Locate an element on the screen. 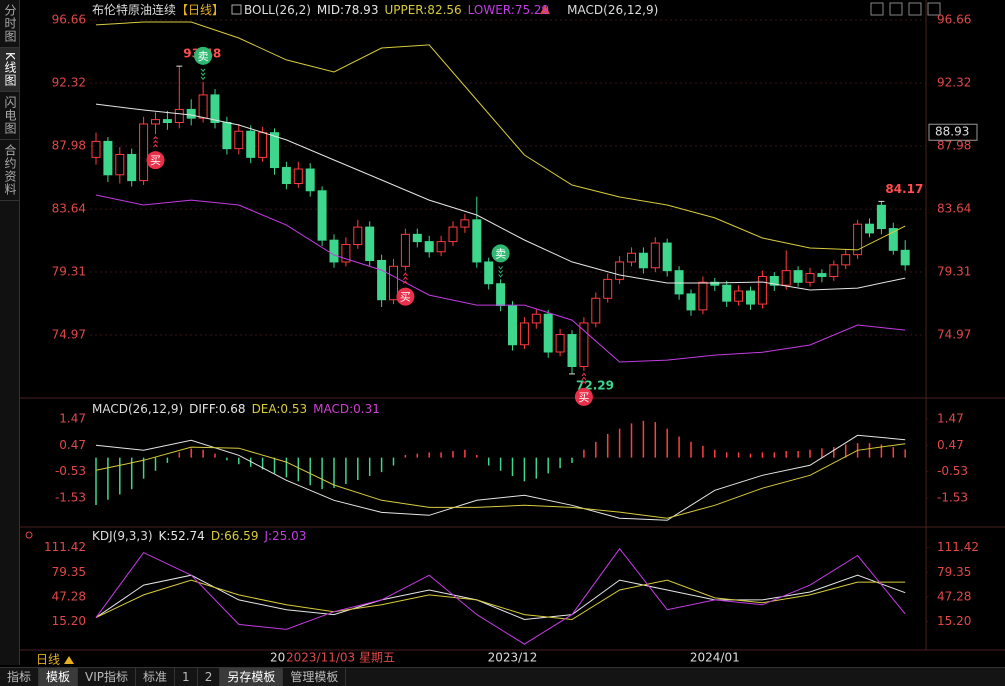 The width and height of the screenshot is (1005, 686). price-box is located at coordinates (953, 132).